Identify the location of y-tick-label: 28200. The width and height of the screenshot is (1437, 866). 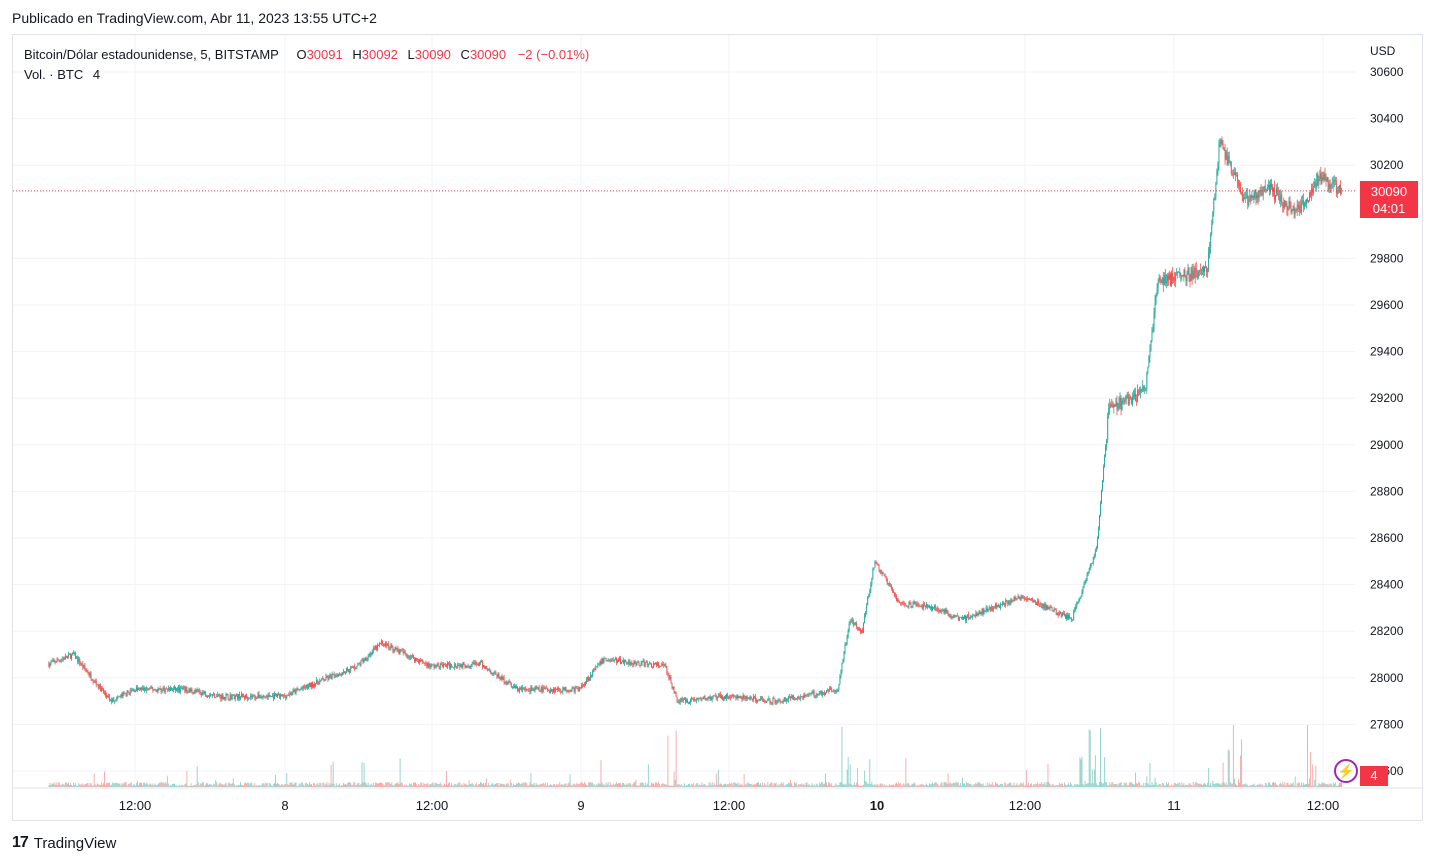
(1387, 631).